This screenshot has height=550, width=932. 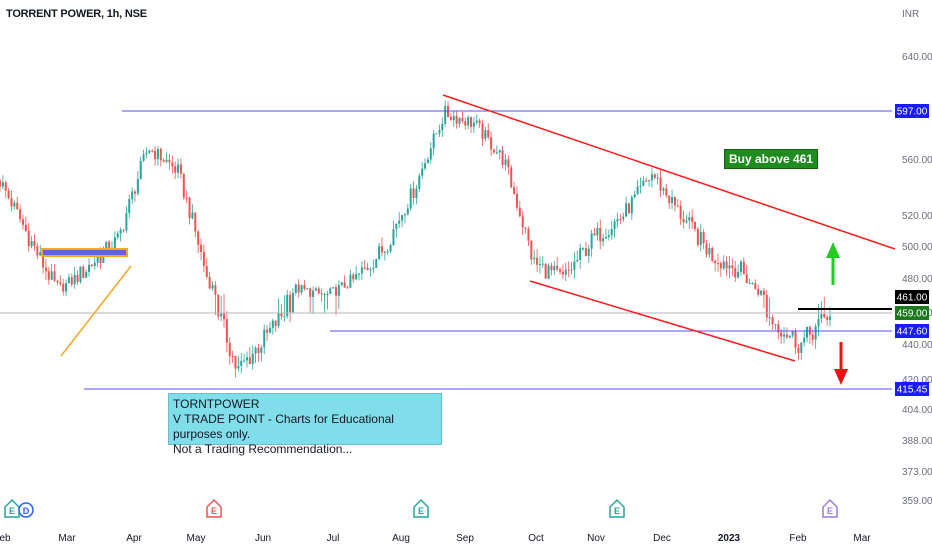 What do you see at coordinates (917, 160) in the screenshot?
I see `y-tick-label: 560.00` at bounding box center [917, 160].